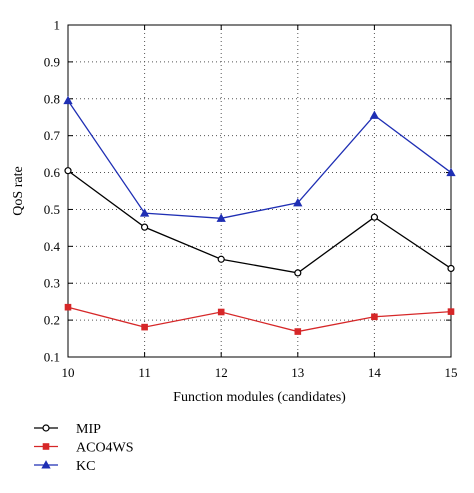  Describe the element at coordinates (52, 98) in the screenshot. I see `y-tick-label: 0.8` at that location.